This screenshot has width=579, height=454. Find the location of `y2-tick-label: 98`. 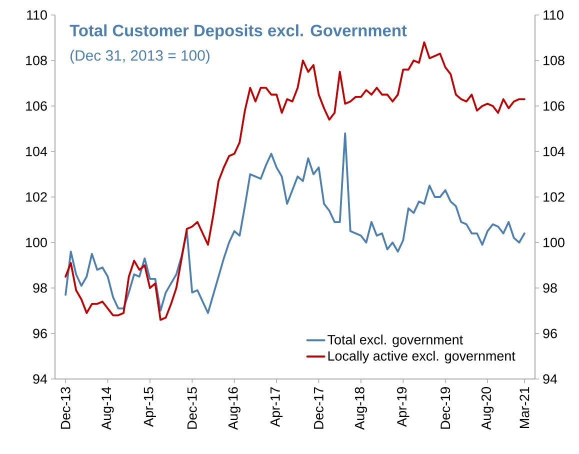

y2-tick-label: 98 is located at coordinates (550, 288).